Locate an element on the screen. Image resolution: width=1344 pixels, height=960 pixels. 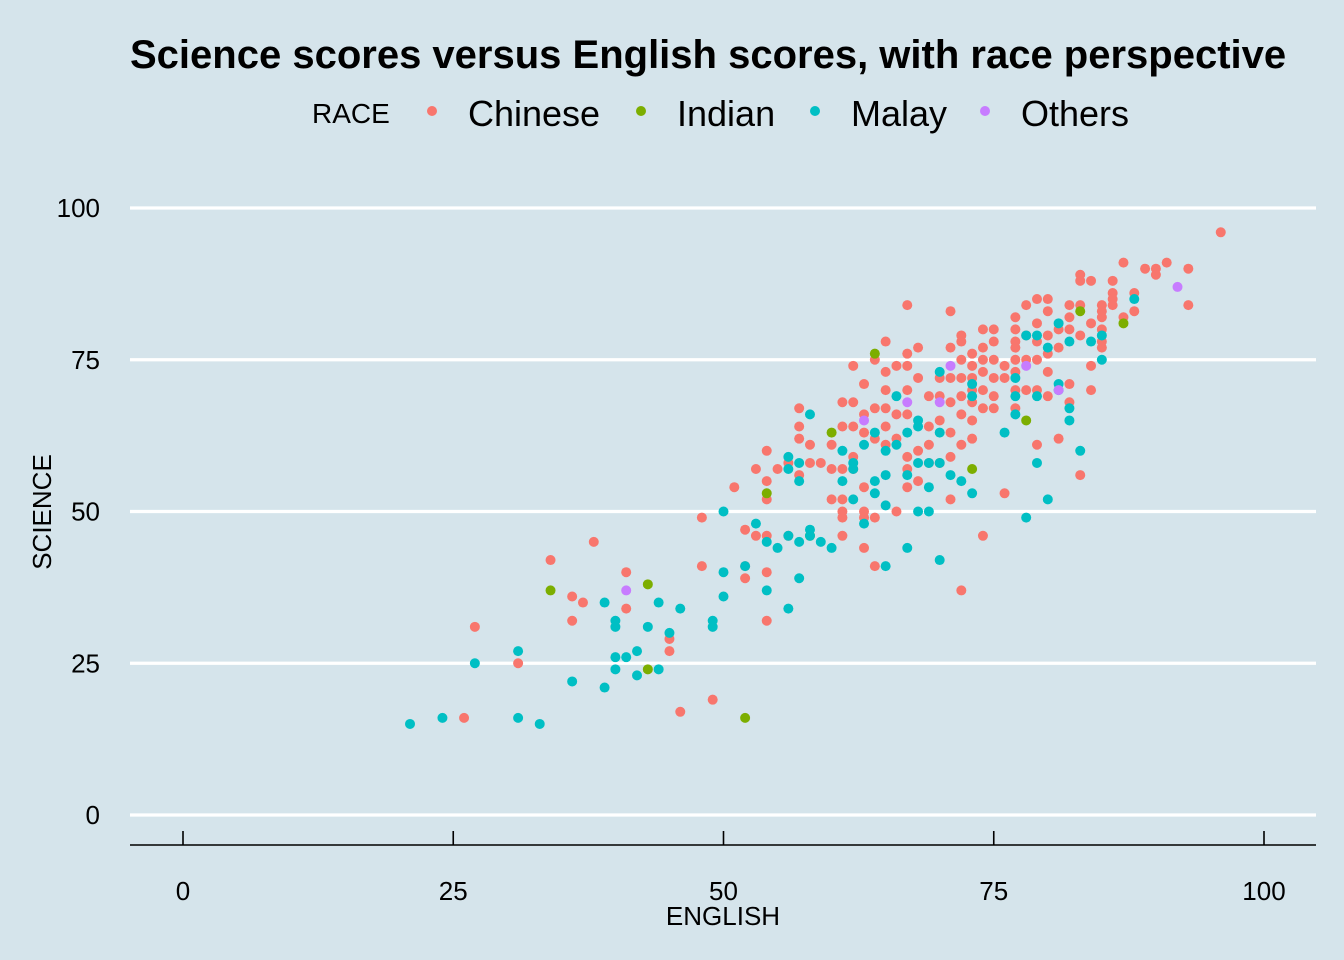
legend-item: Chinese is located at coordinates (513, 113).